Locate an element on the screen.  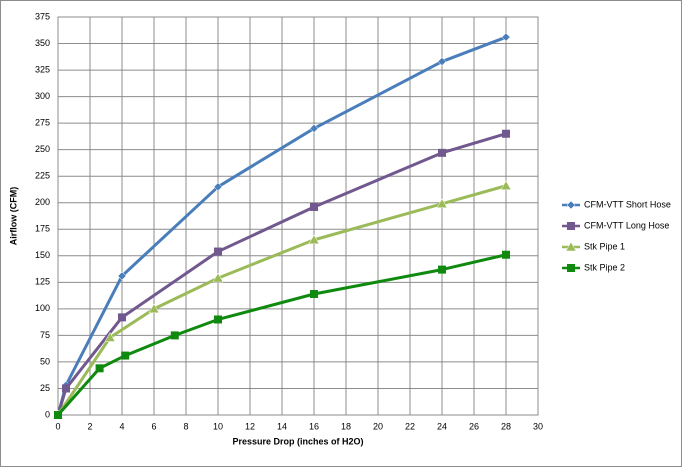
x-tick-label: 2 is located at coordinates (89, 426).